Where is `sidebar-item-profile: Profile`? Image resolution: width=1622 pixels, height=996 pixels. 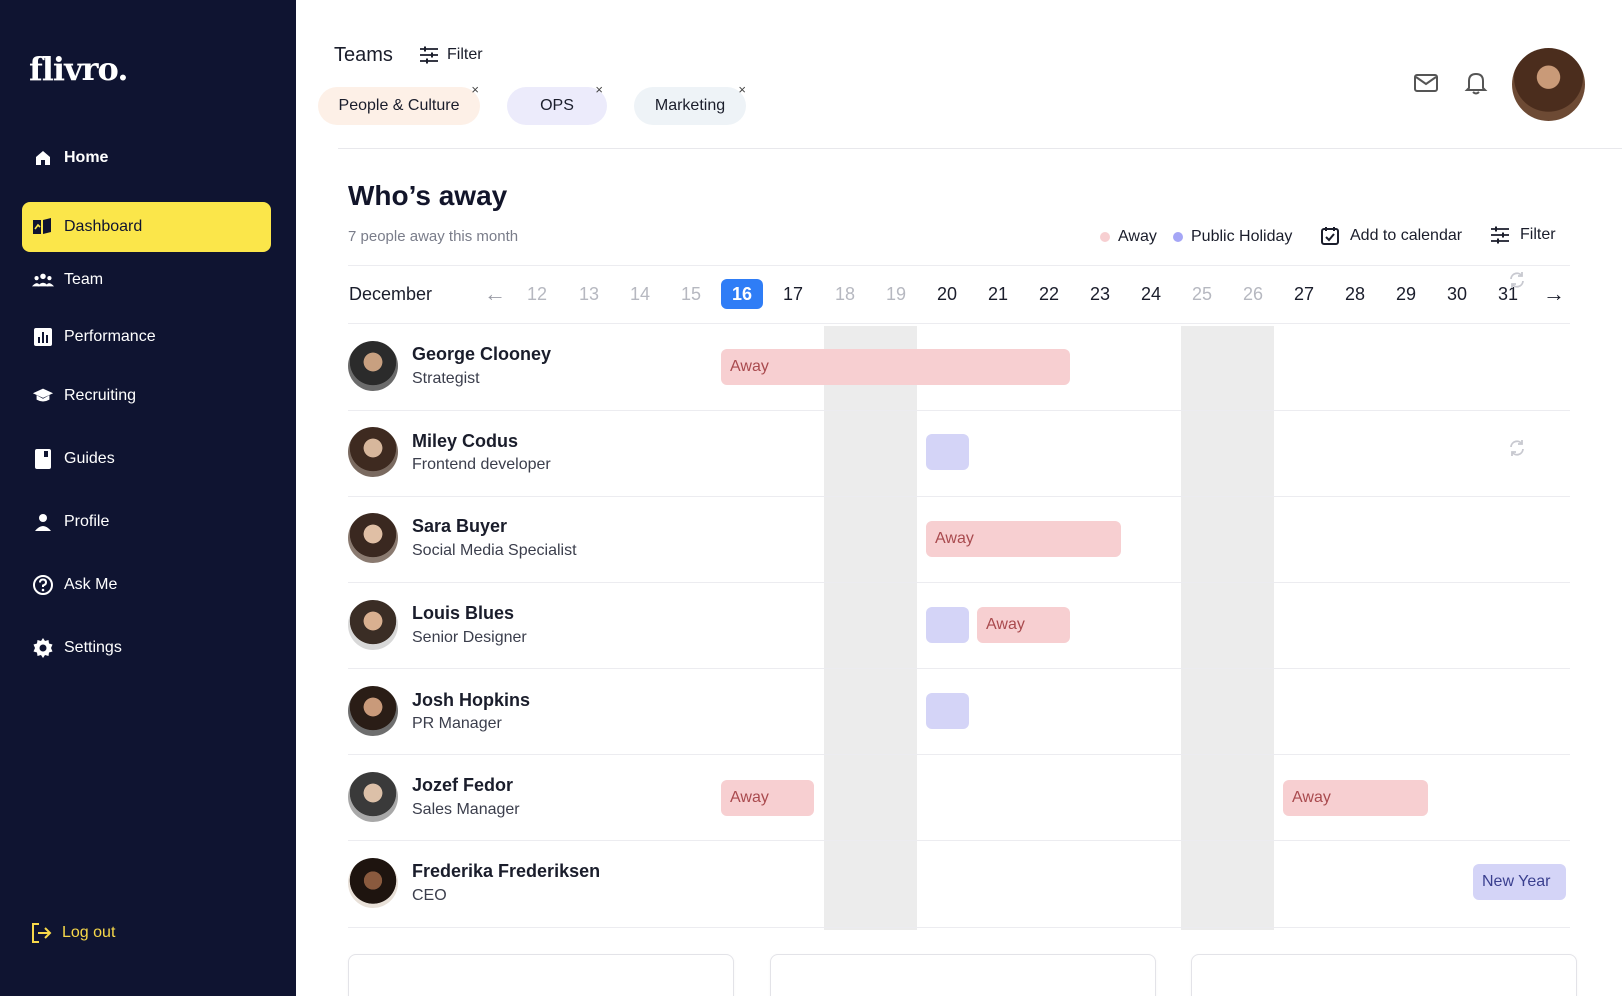 sidebar-item-profile: Profile is located at coordinates (146, 522).